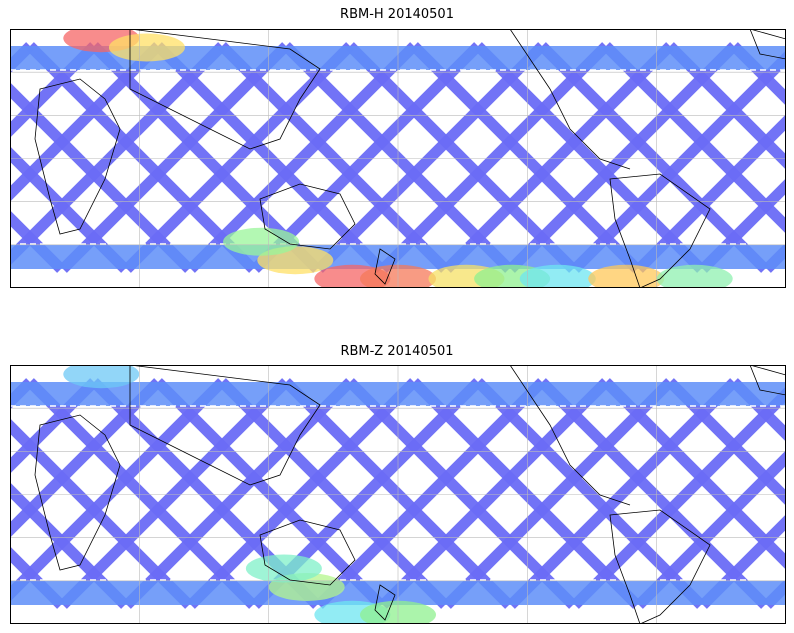  I want to click on panel-title-bottom: RBM-Z 20140501, so click(397, 351).